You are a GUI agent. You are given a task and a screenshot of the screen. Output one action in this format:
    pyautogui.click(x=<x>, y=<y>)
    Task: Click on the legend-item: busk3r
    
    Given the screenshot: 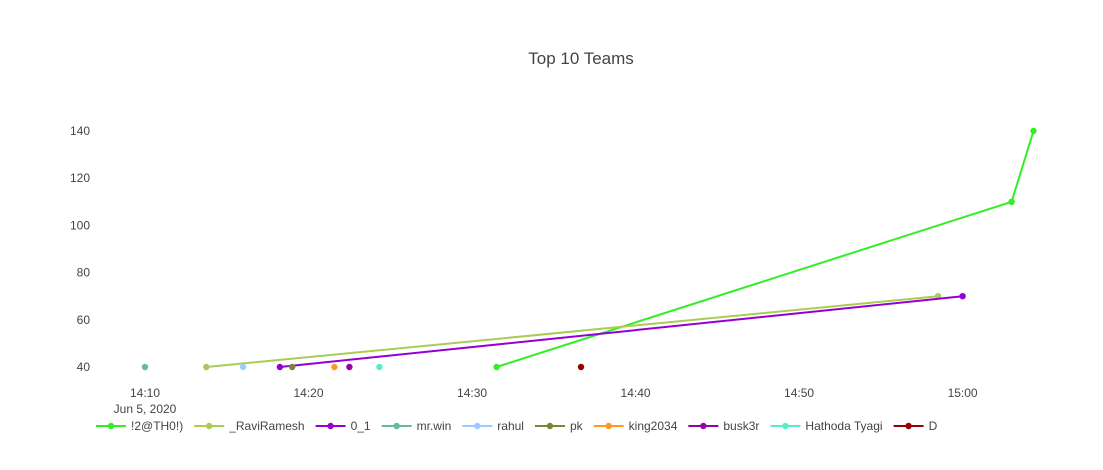 What is the action you would take?
    pyautogui.click(x=723, y=426)
    